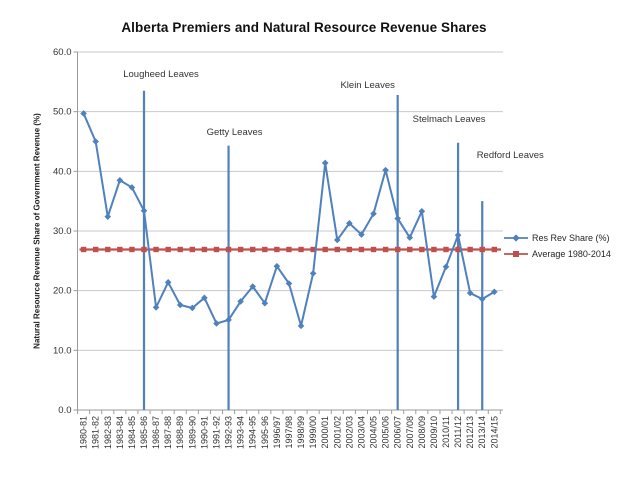 The width and height of the screenshot is (640, 480). I want to click on x-tick-label: 2011/12, so click(458, 432).